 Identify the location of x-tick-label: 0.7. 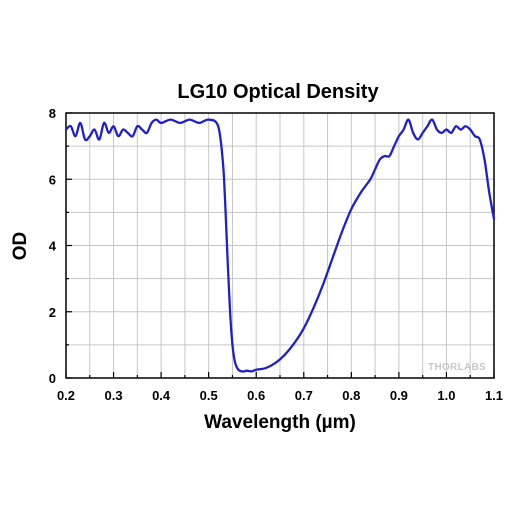
(304, 395).